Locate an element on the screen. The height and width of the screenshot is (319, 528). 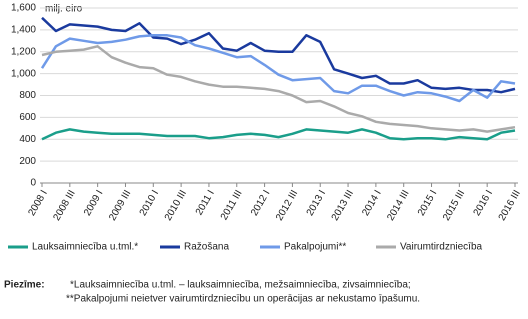
x-tick-label: 2008 III is located at coordinates (65, 205).